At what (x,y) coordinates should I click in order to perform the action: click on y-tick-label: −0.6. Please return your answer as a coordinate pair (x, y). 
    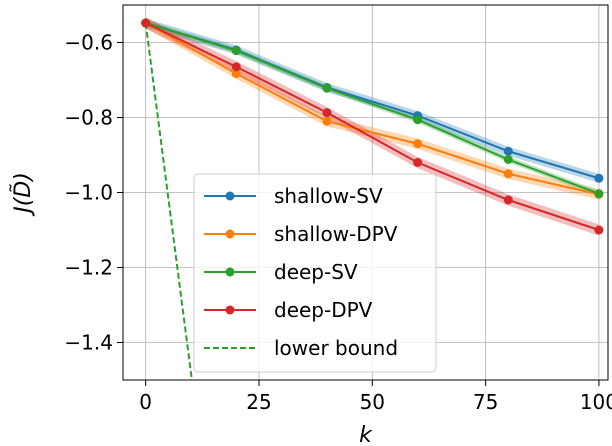
    Looking at the image, I should click on (88, 43).